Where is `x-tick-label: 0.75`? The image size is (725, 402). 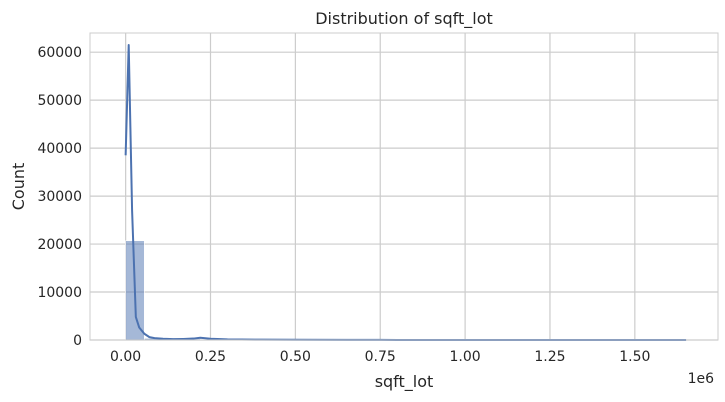 x-tick-label: 0.75 is located at coordinates (380, 357).